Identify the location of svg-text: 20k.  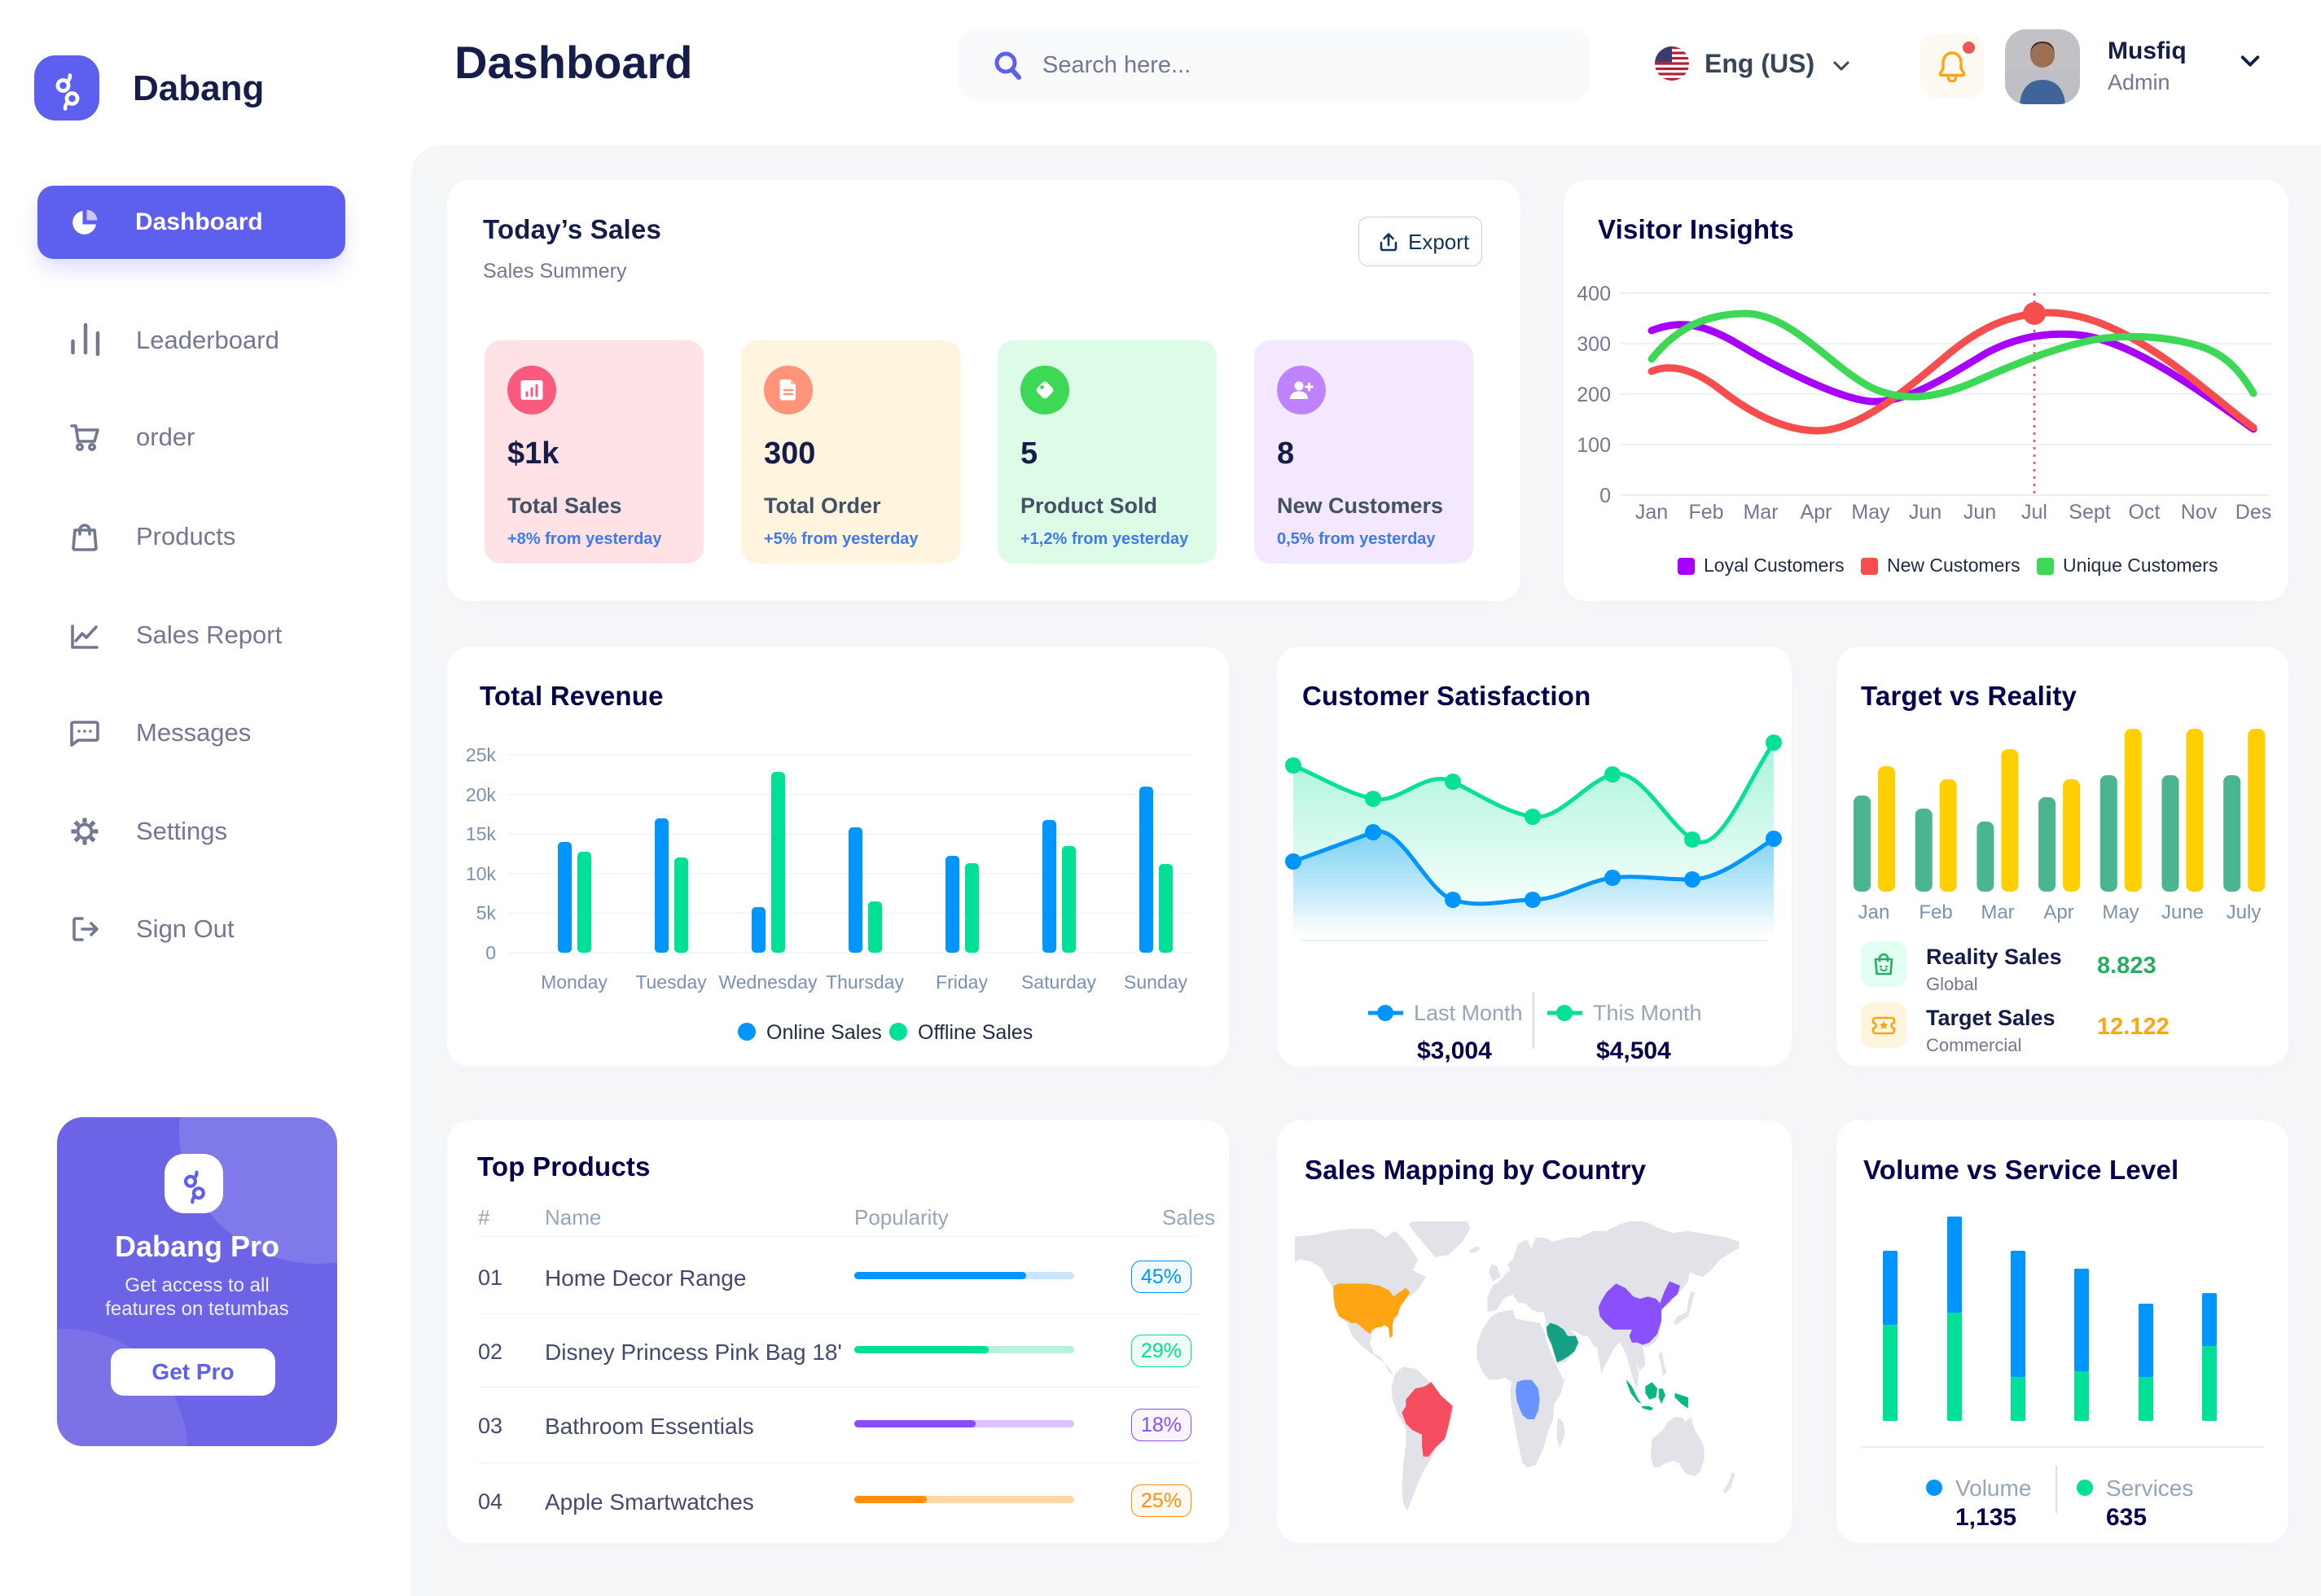
(481, 794).